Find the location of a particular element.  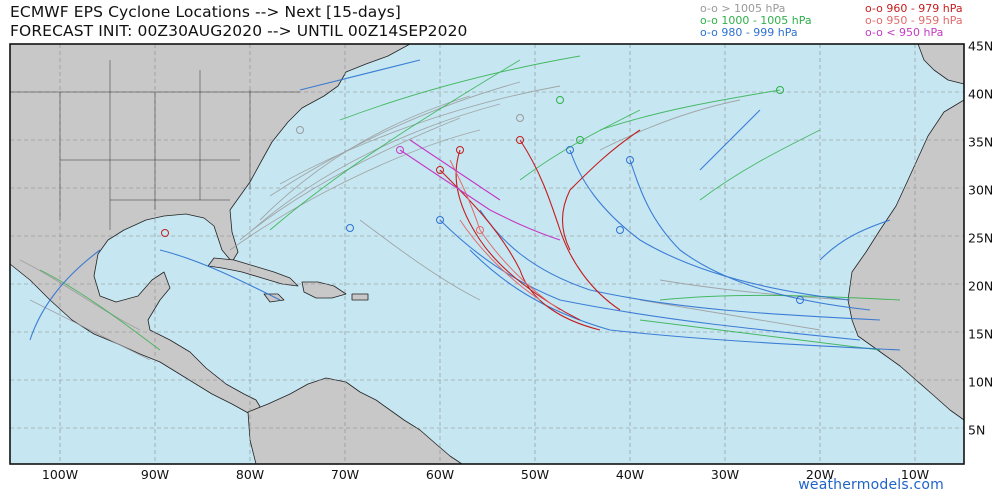

lat-label-35n: 35N is located at coordinates (981, 142).